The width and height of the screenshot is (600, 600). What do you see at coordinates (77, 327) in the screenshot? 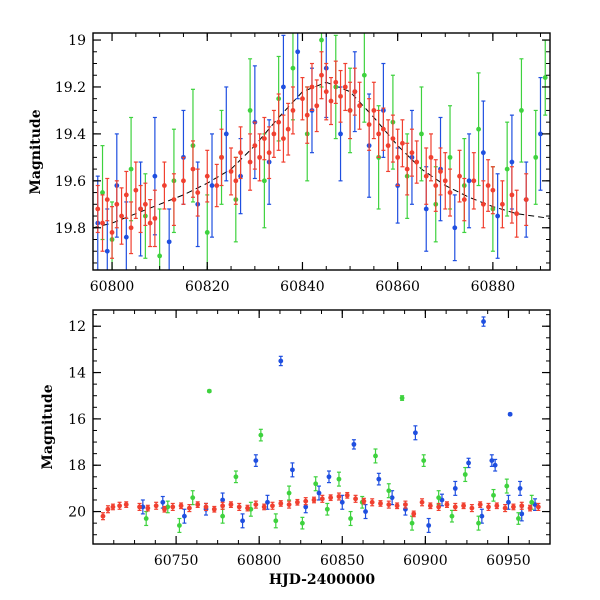
I see `y-tick-label: 12` at bounding box center [77, 327].